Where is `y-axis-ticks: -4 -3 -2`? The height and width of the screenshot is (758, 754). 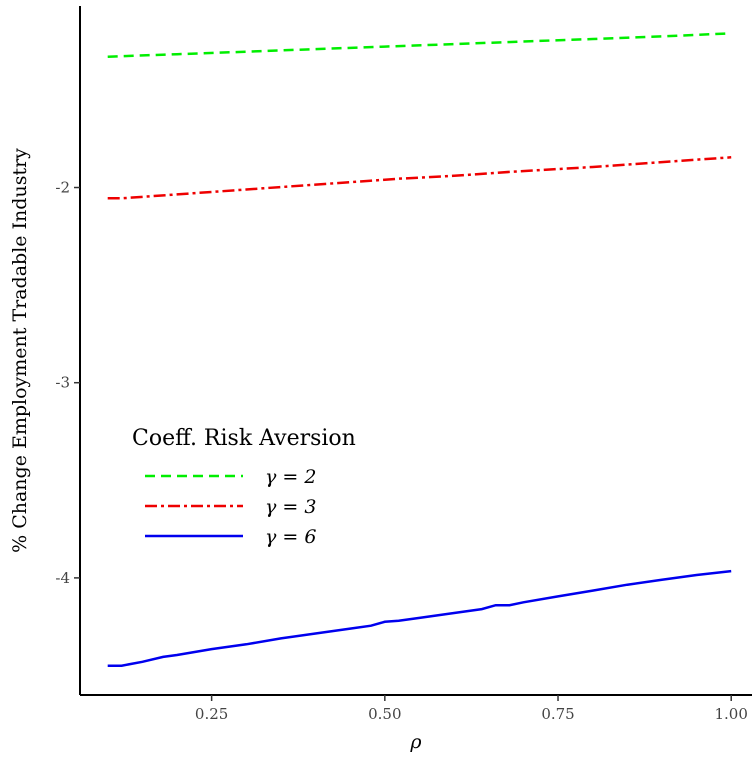
y-axis-ticks: -4 -3 -2 is located at coordinates (67, 383).